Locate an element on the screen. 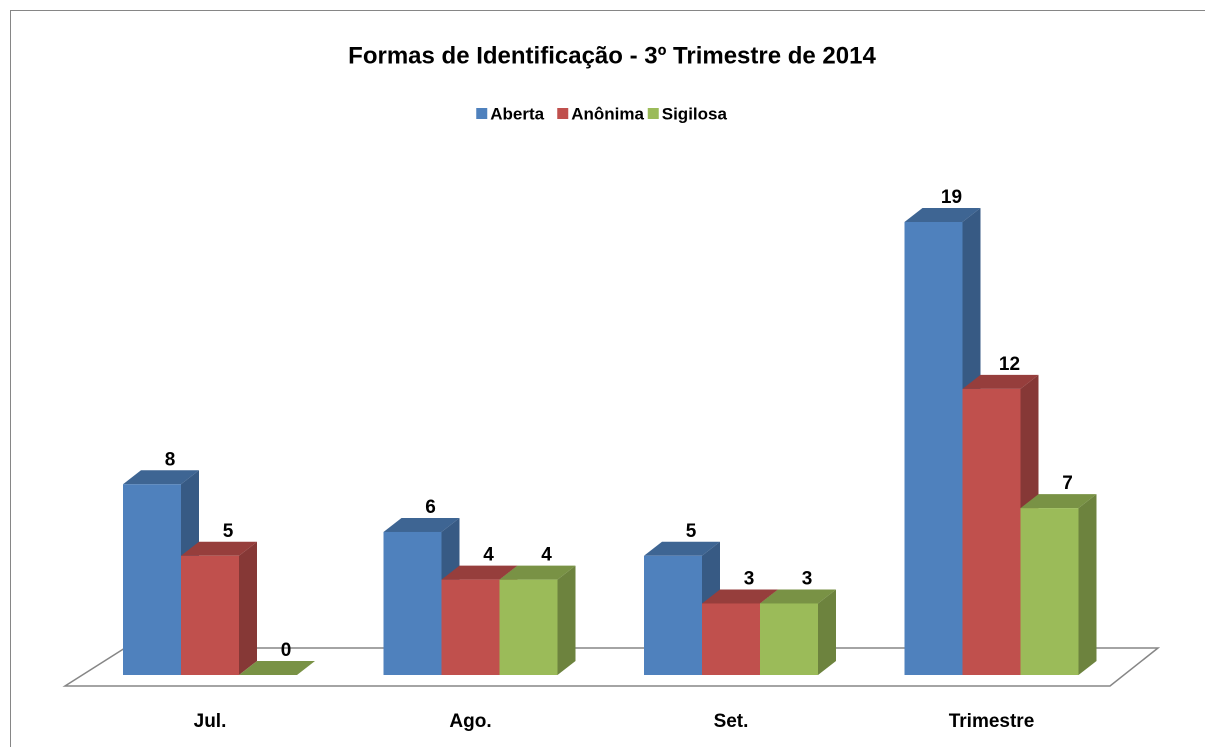 The image size is (1205, 747). legend-label: Anônima is located at coordinates (607, 113).